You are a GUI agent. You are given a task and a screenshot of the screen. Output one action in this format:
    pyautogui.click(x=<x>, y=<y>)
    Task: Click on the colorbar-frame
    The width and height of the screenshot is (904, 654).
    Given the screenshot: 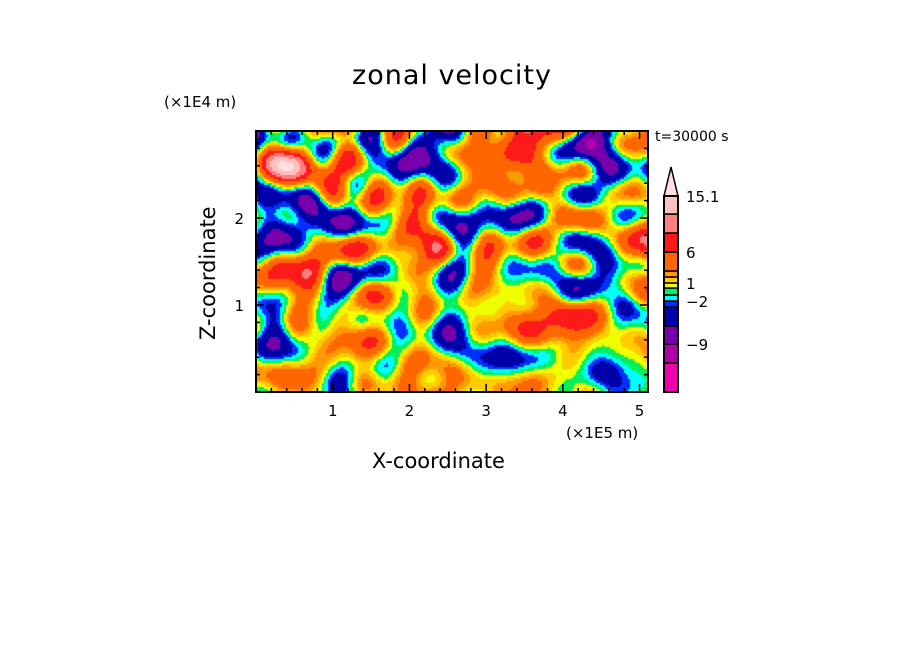 What is the action you would take?
    pyautogui.click(x=671, y=294)
    